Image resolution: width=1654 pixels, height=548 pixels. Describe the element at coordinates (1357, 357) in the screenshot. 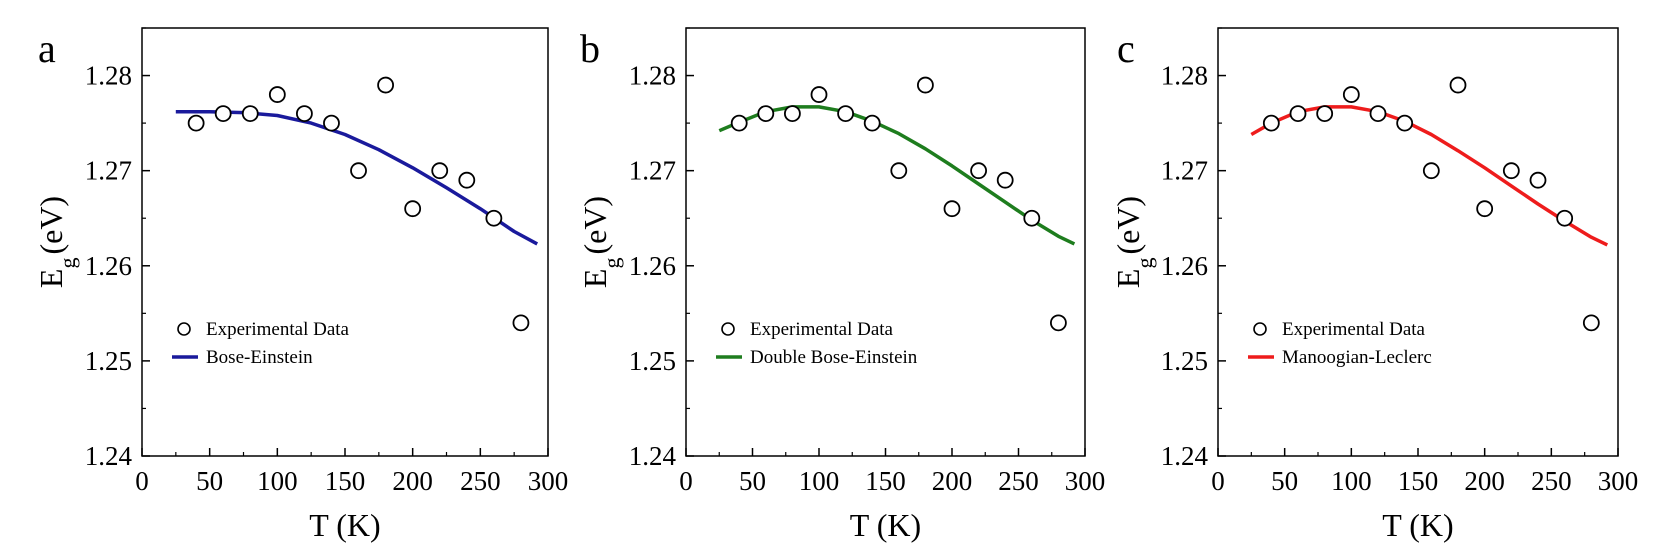

I see `legend-label-fit: Manoogian-Leclerc` at that location.